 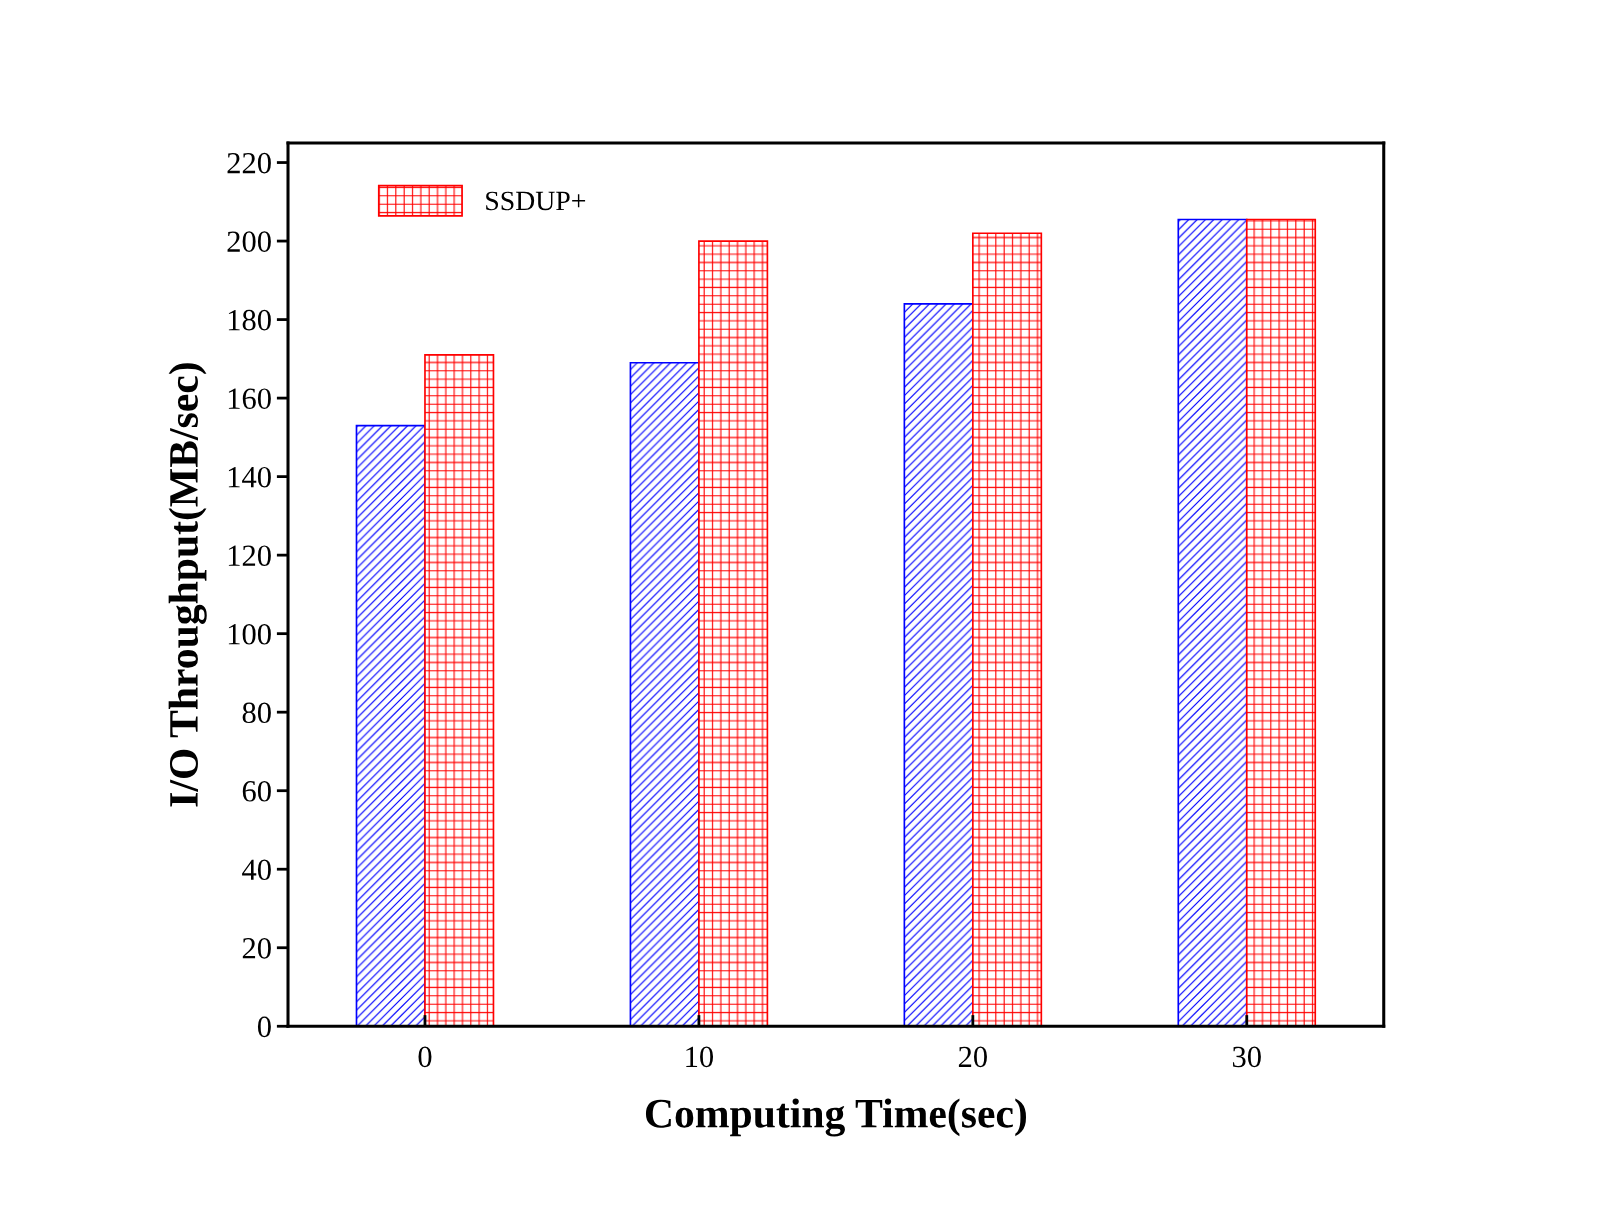 What do you see at coordinates (1246, 1057) in the screenshot?
I see `x-tick-label: 30` at bounding box center [1246, 1057].